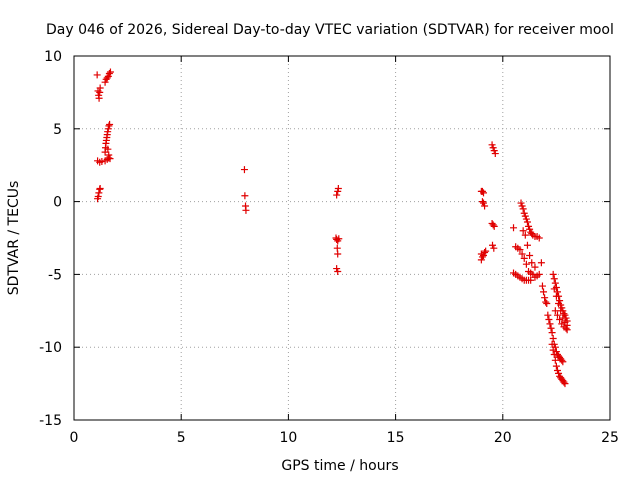 This screenshot has width=640, height=480. Describe the element at coordinates (396, 438) in the screenshot. I see `x-tick-label: 15` at that location.